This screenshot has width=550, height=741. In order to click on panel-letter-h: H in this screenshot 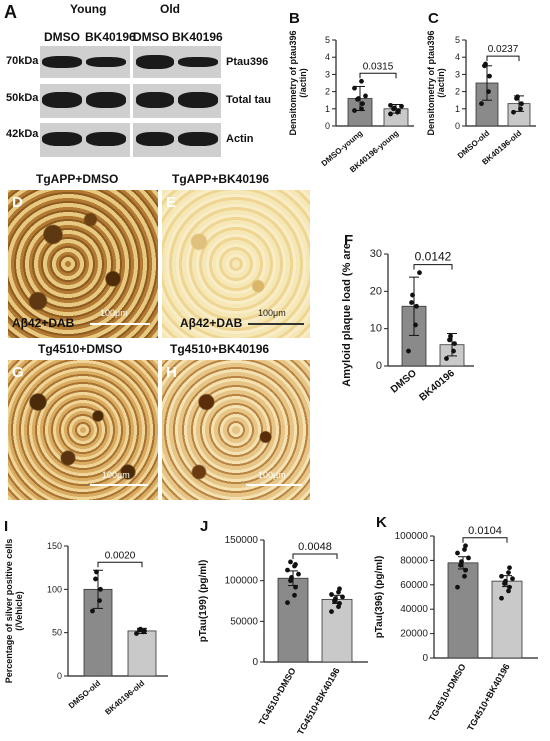, I will do `click(171, 372)`.